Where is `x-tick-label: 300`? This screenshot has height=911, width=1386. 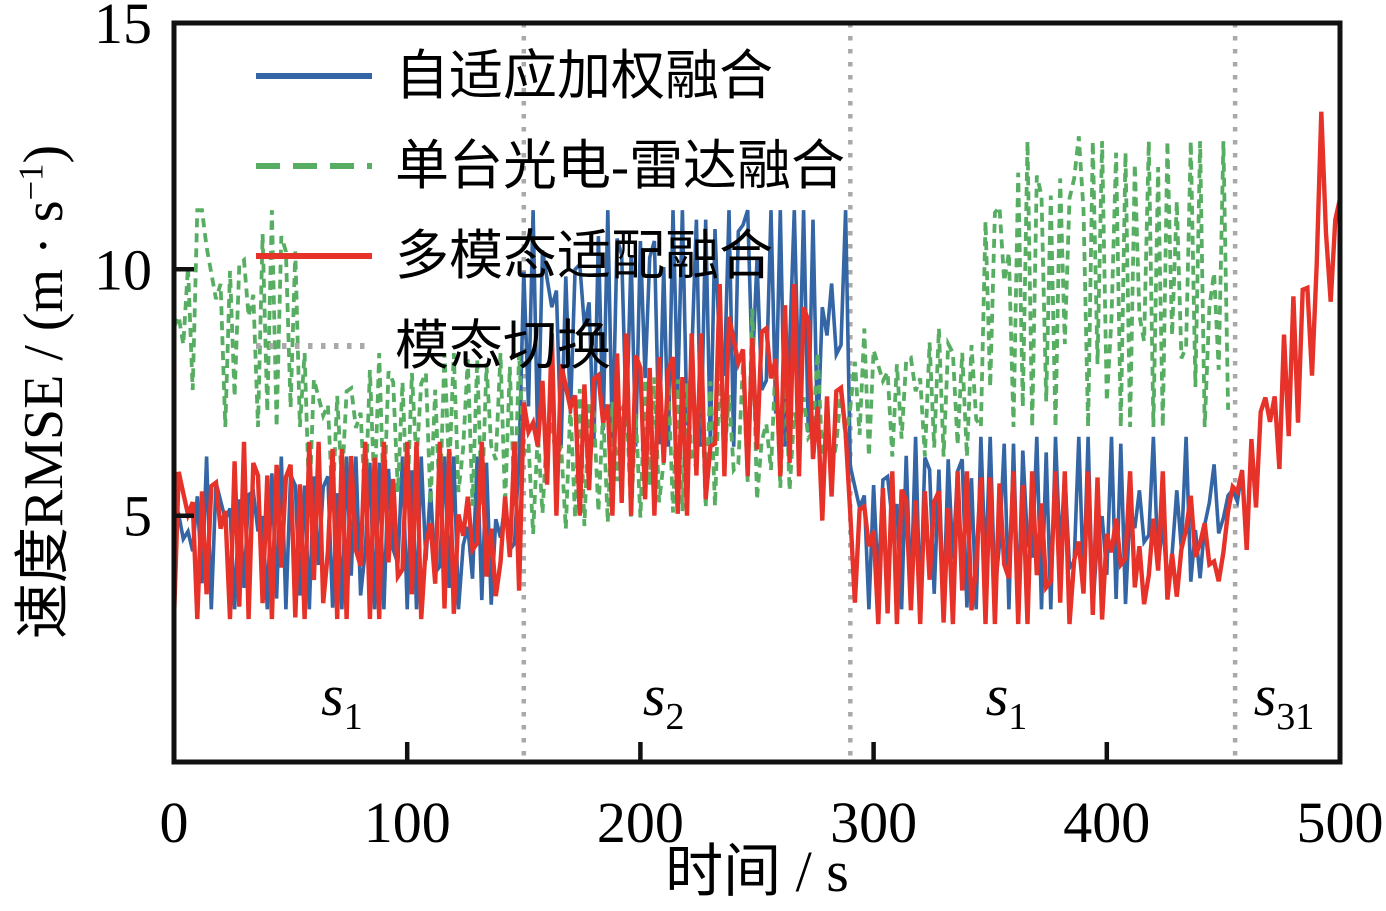 x-tick-label: 300 is located at coordinates (873, 822).